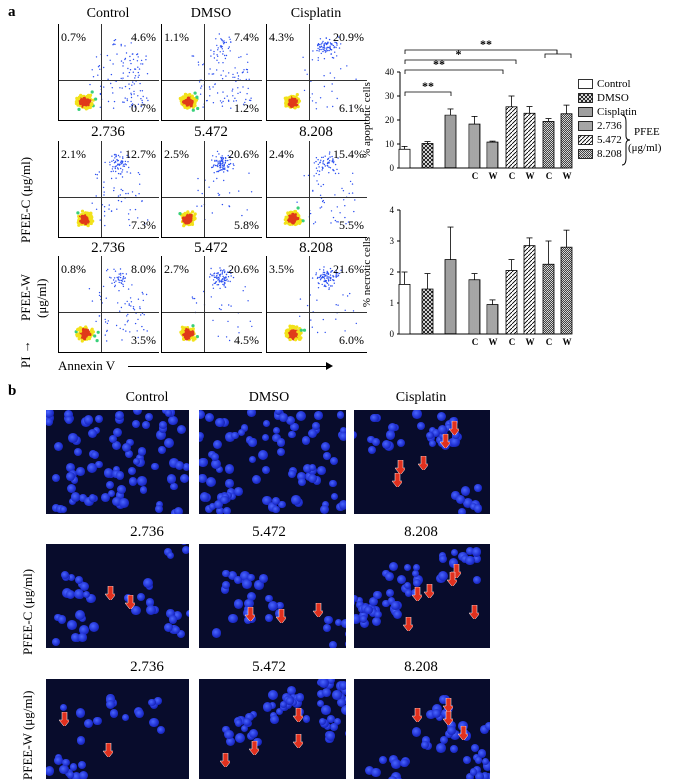 Image resolution: width=685 pixels, height=782 pixels. I want to click on flow-plot: 2.7% 20.6% 4.5%, so click(211, 304).